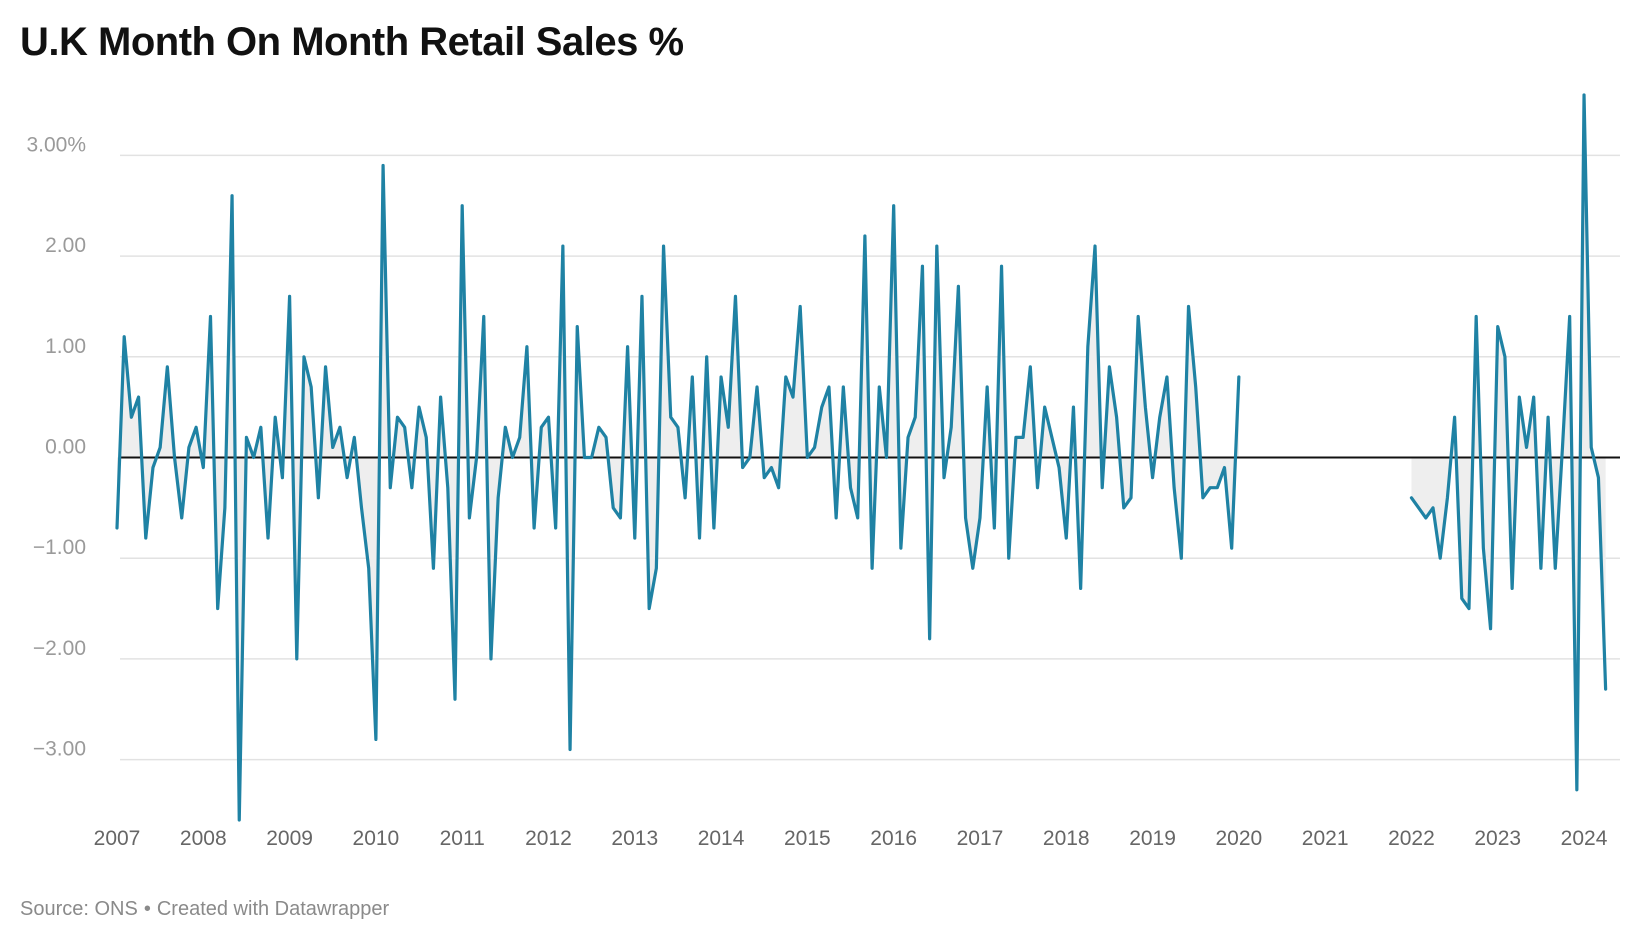 Image resolution: width=1640 pixels, height=940 pixels. I want to click on x-tick-label: 2011, so click(462, 838).